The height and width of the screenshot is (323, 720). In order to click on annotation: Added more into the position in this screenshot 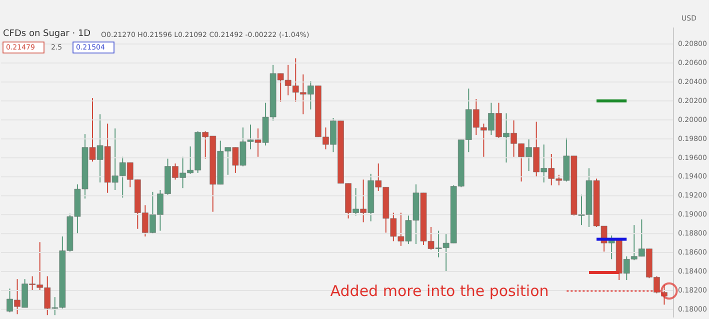, I will do `click(439, 291)`.